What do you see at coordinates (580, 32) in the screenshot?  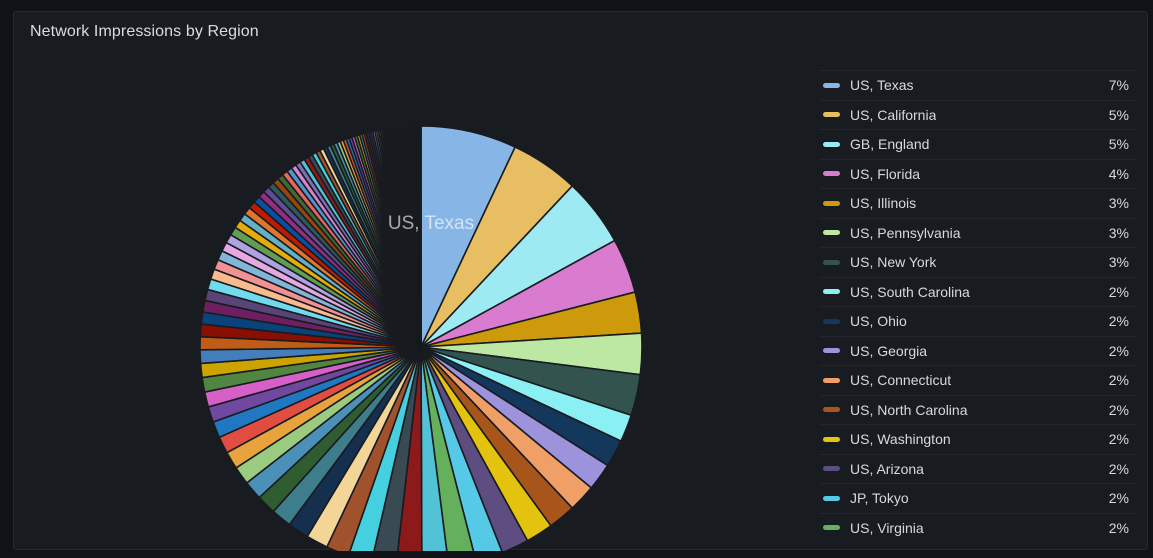 I see `panel-header: Network Impressions by Region` at bounding box center [580, 32].